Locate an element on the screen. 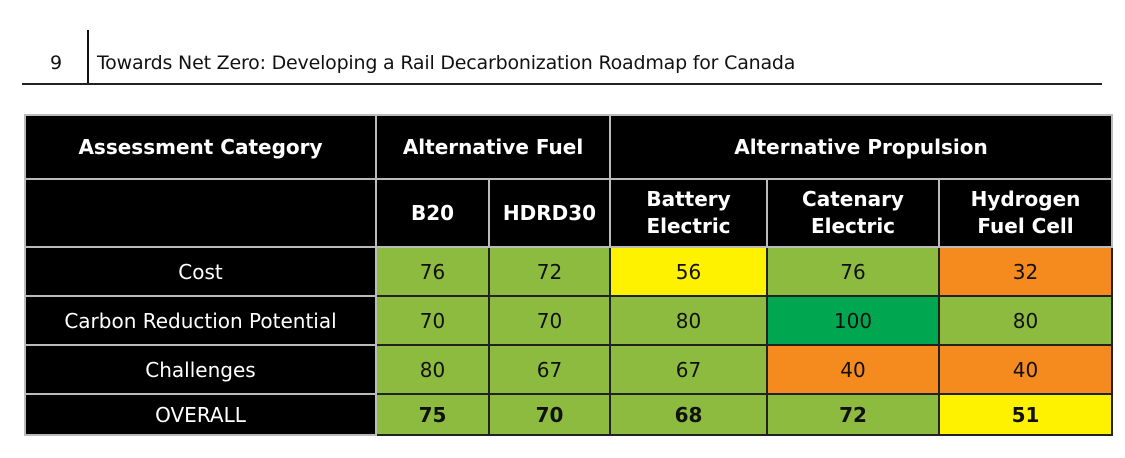 The width and height of the screenshot is (1125, 458). table-row: Carbon Reduction Potential 70 70 80 100 80 is located at coordinates (569, 320).